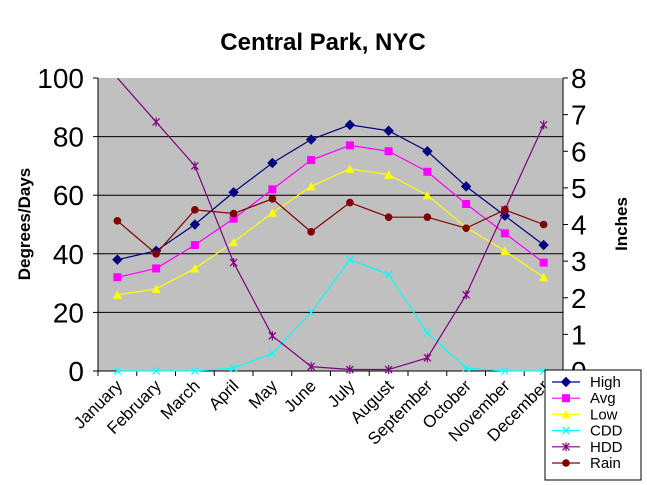 The width and height of the screenshot is (647, 485). Describe the element at coordinates (585, 414) in the screenshot. I see `legend-entry-low: Low` at that location.